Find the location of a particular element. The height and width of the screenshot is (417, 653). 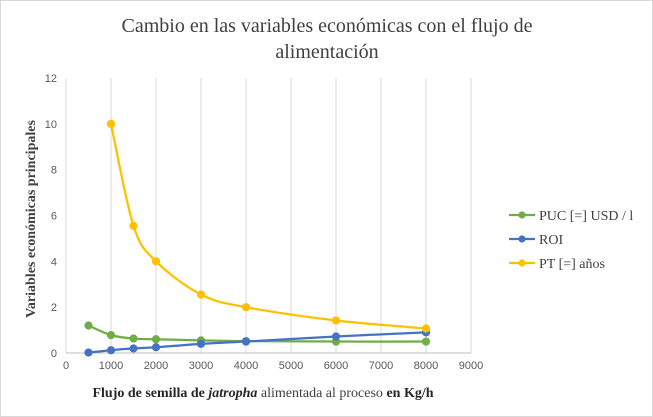

legend-entry-0: PUC [=] USD / l is located at coordinates (571, 216).